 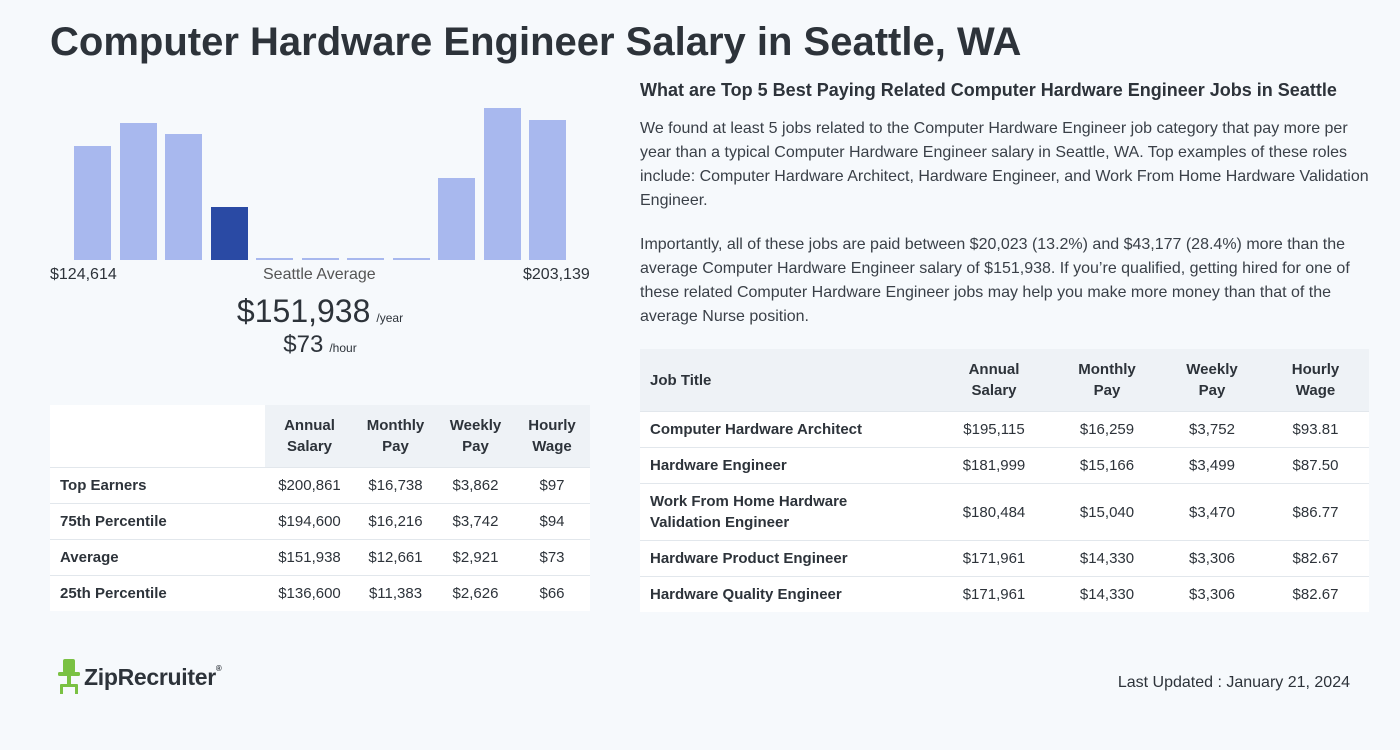 I want to click on table-cell: $3,862, so click(x=475, y=485).